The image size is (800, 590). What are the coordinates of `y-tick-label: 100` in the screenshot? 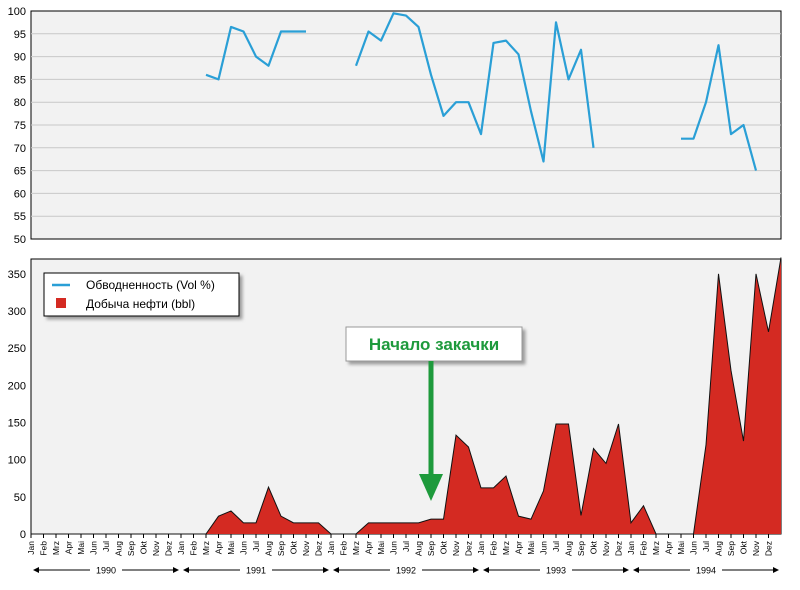 It's located at (17, 12).